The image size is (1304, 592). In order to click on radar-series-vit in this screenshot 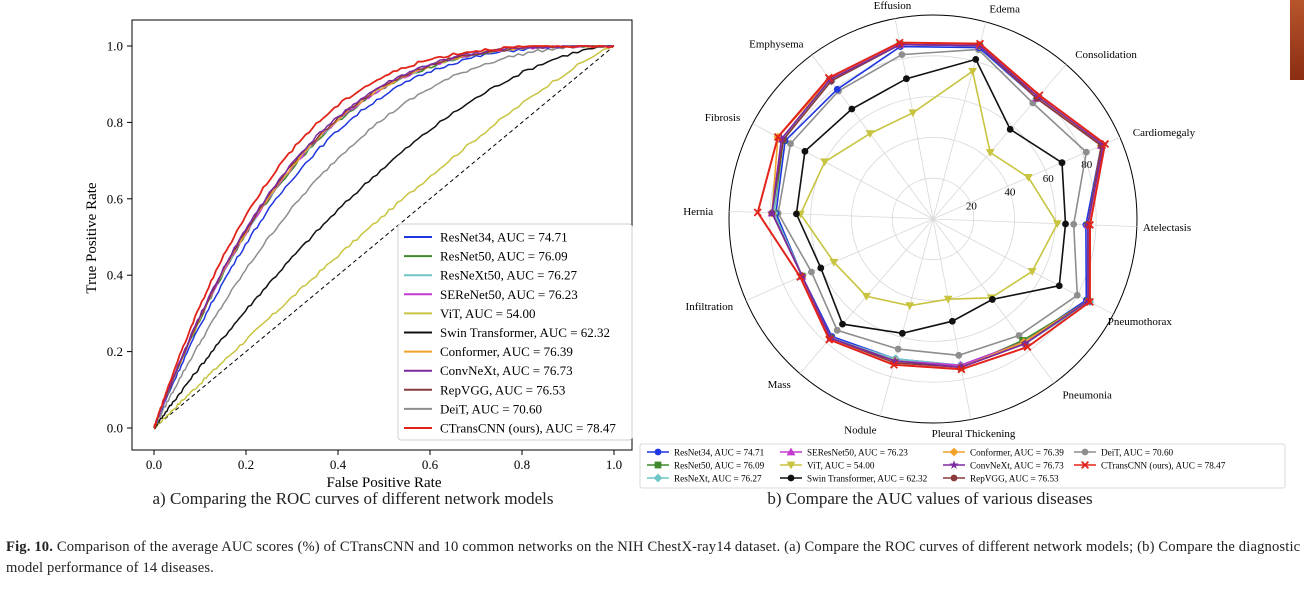, I will do `click(929, 188)`.